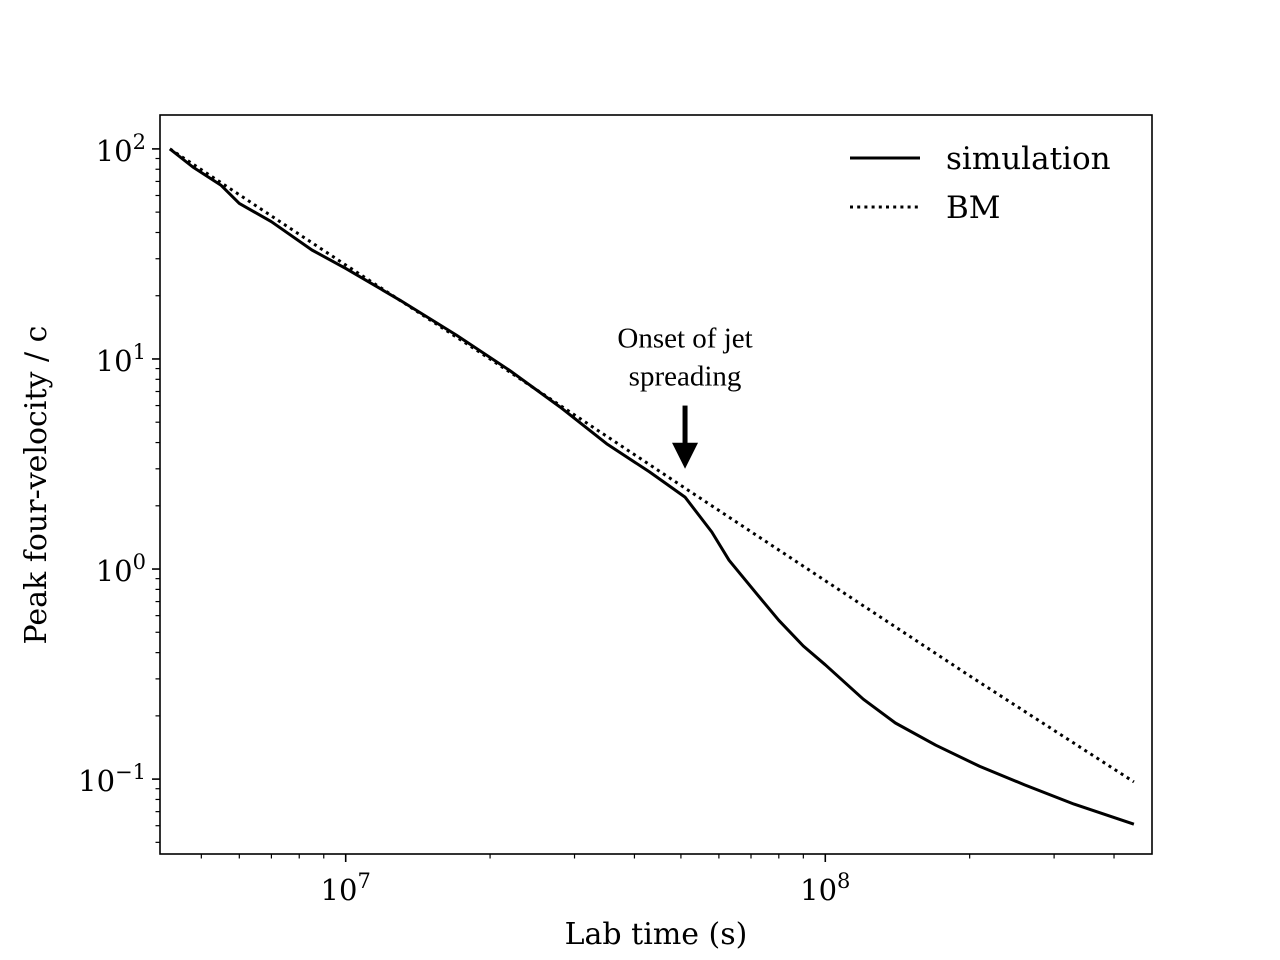  What do you see at coordinates (112, 779) in the screenshot?
I see `y-tick-label-3: 10⁻¹` at bounding box center [112, 779].